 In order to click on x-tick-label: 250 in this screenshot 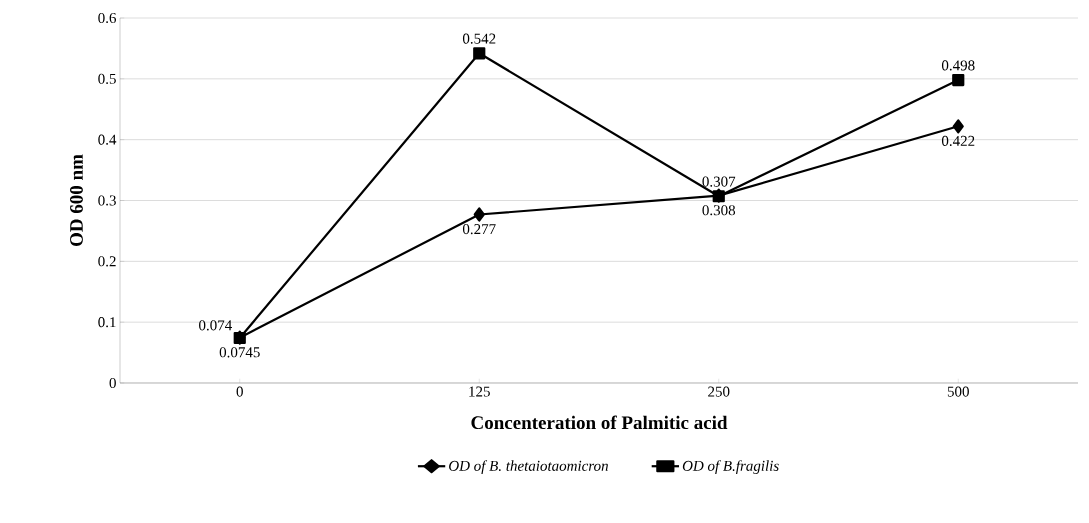, I will do `click(719, 391)`.